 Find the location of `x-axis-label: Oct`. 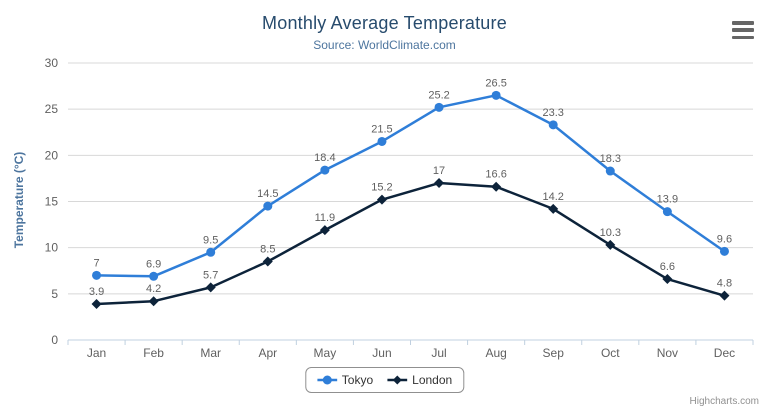

x-axis-label: Oct is located at coordinates (610, 353).